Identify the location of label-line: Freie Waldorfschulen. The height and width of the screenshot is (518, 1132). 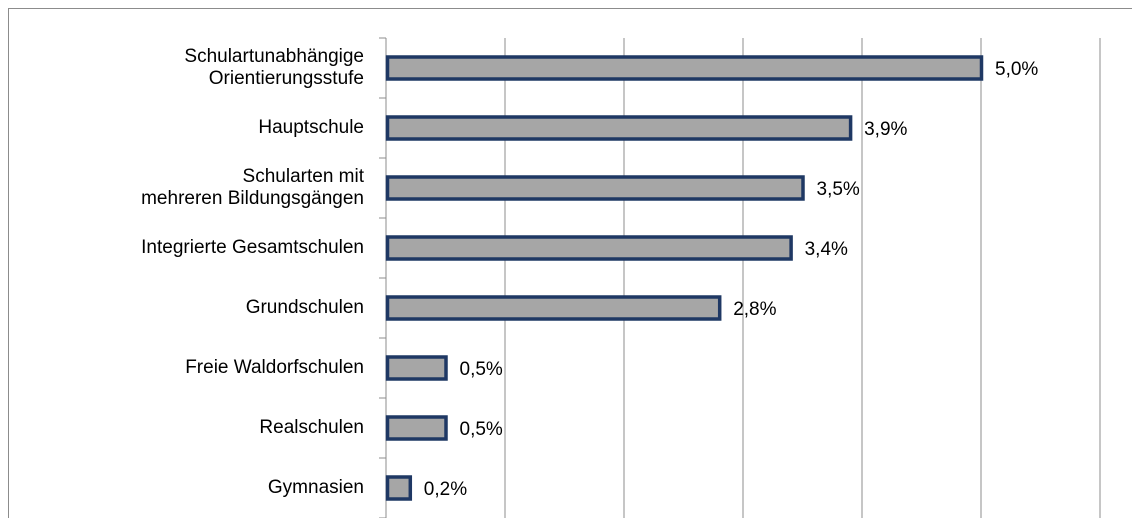
(274, 367).